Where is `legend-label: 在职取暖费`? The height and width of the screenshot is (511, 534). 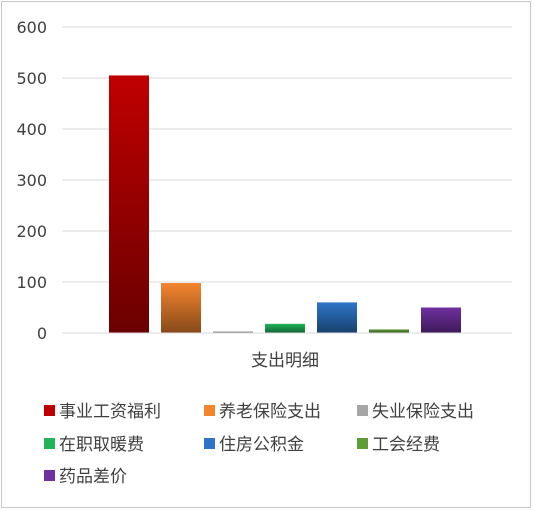 legend-label: 在职取暖费 is located at coordinates (101, 445).